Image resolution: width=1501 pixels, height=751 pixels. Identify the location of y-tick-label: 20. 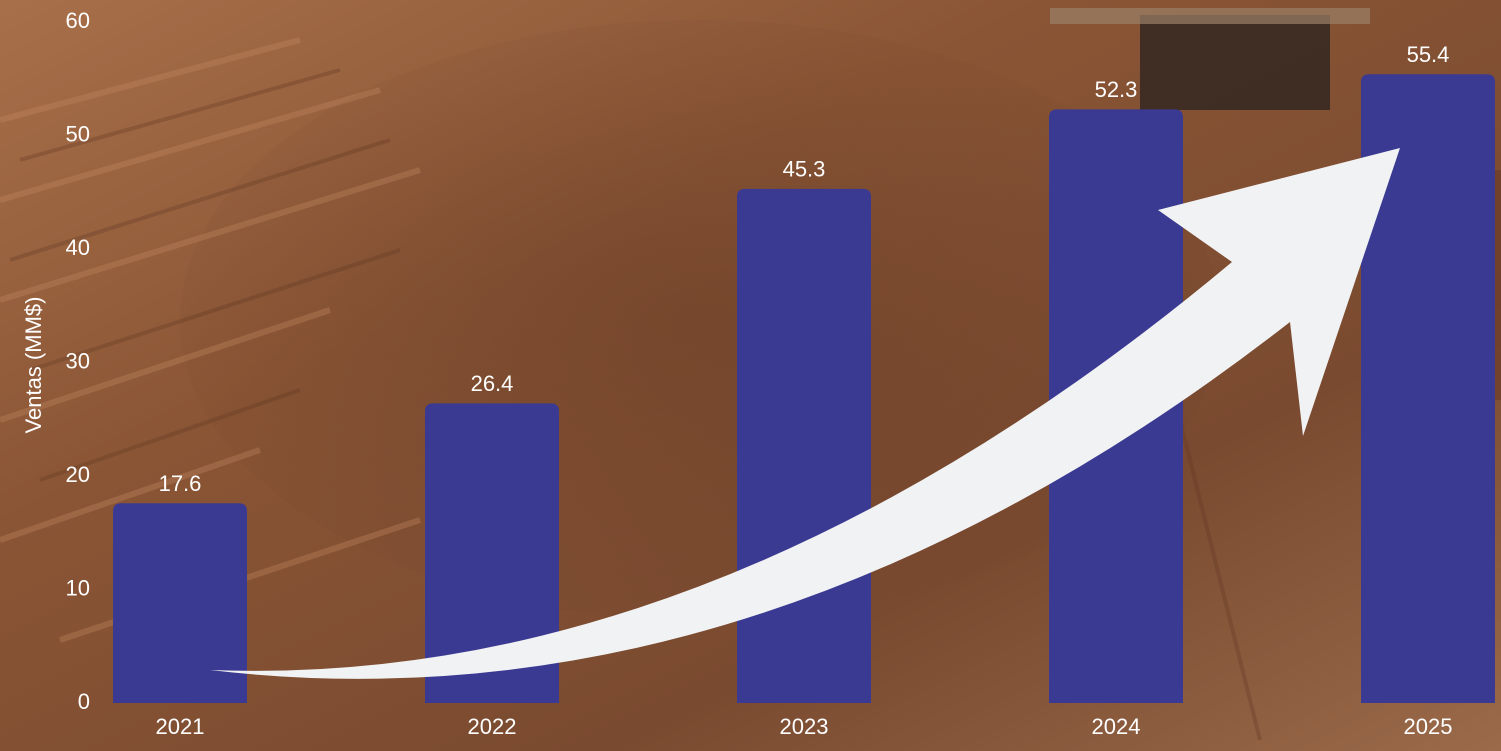
(78, 474).